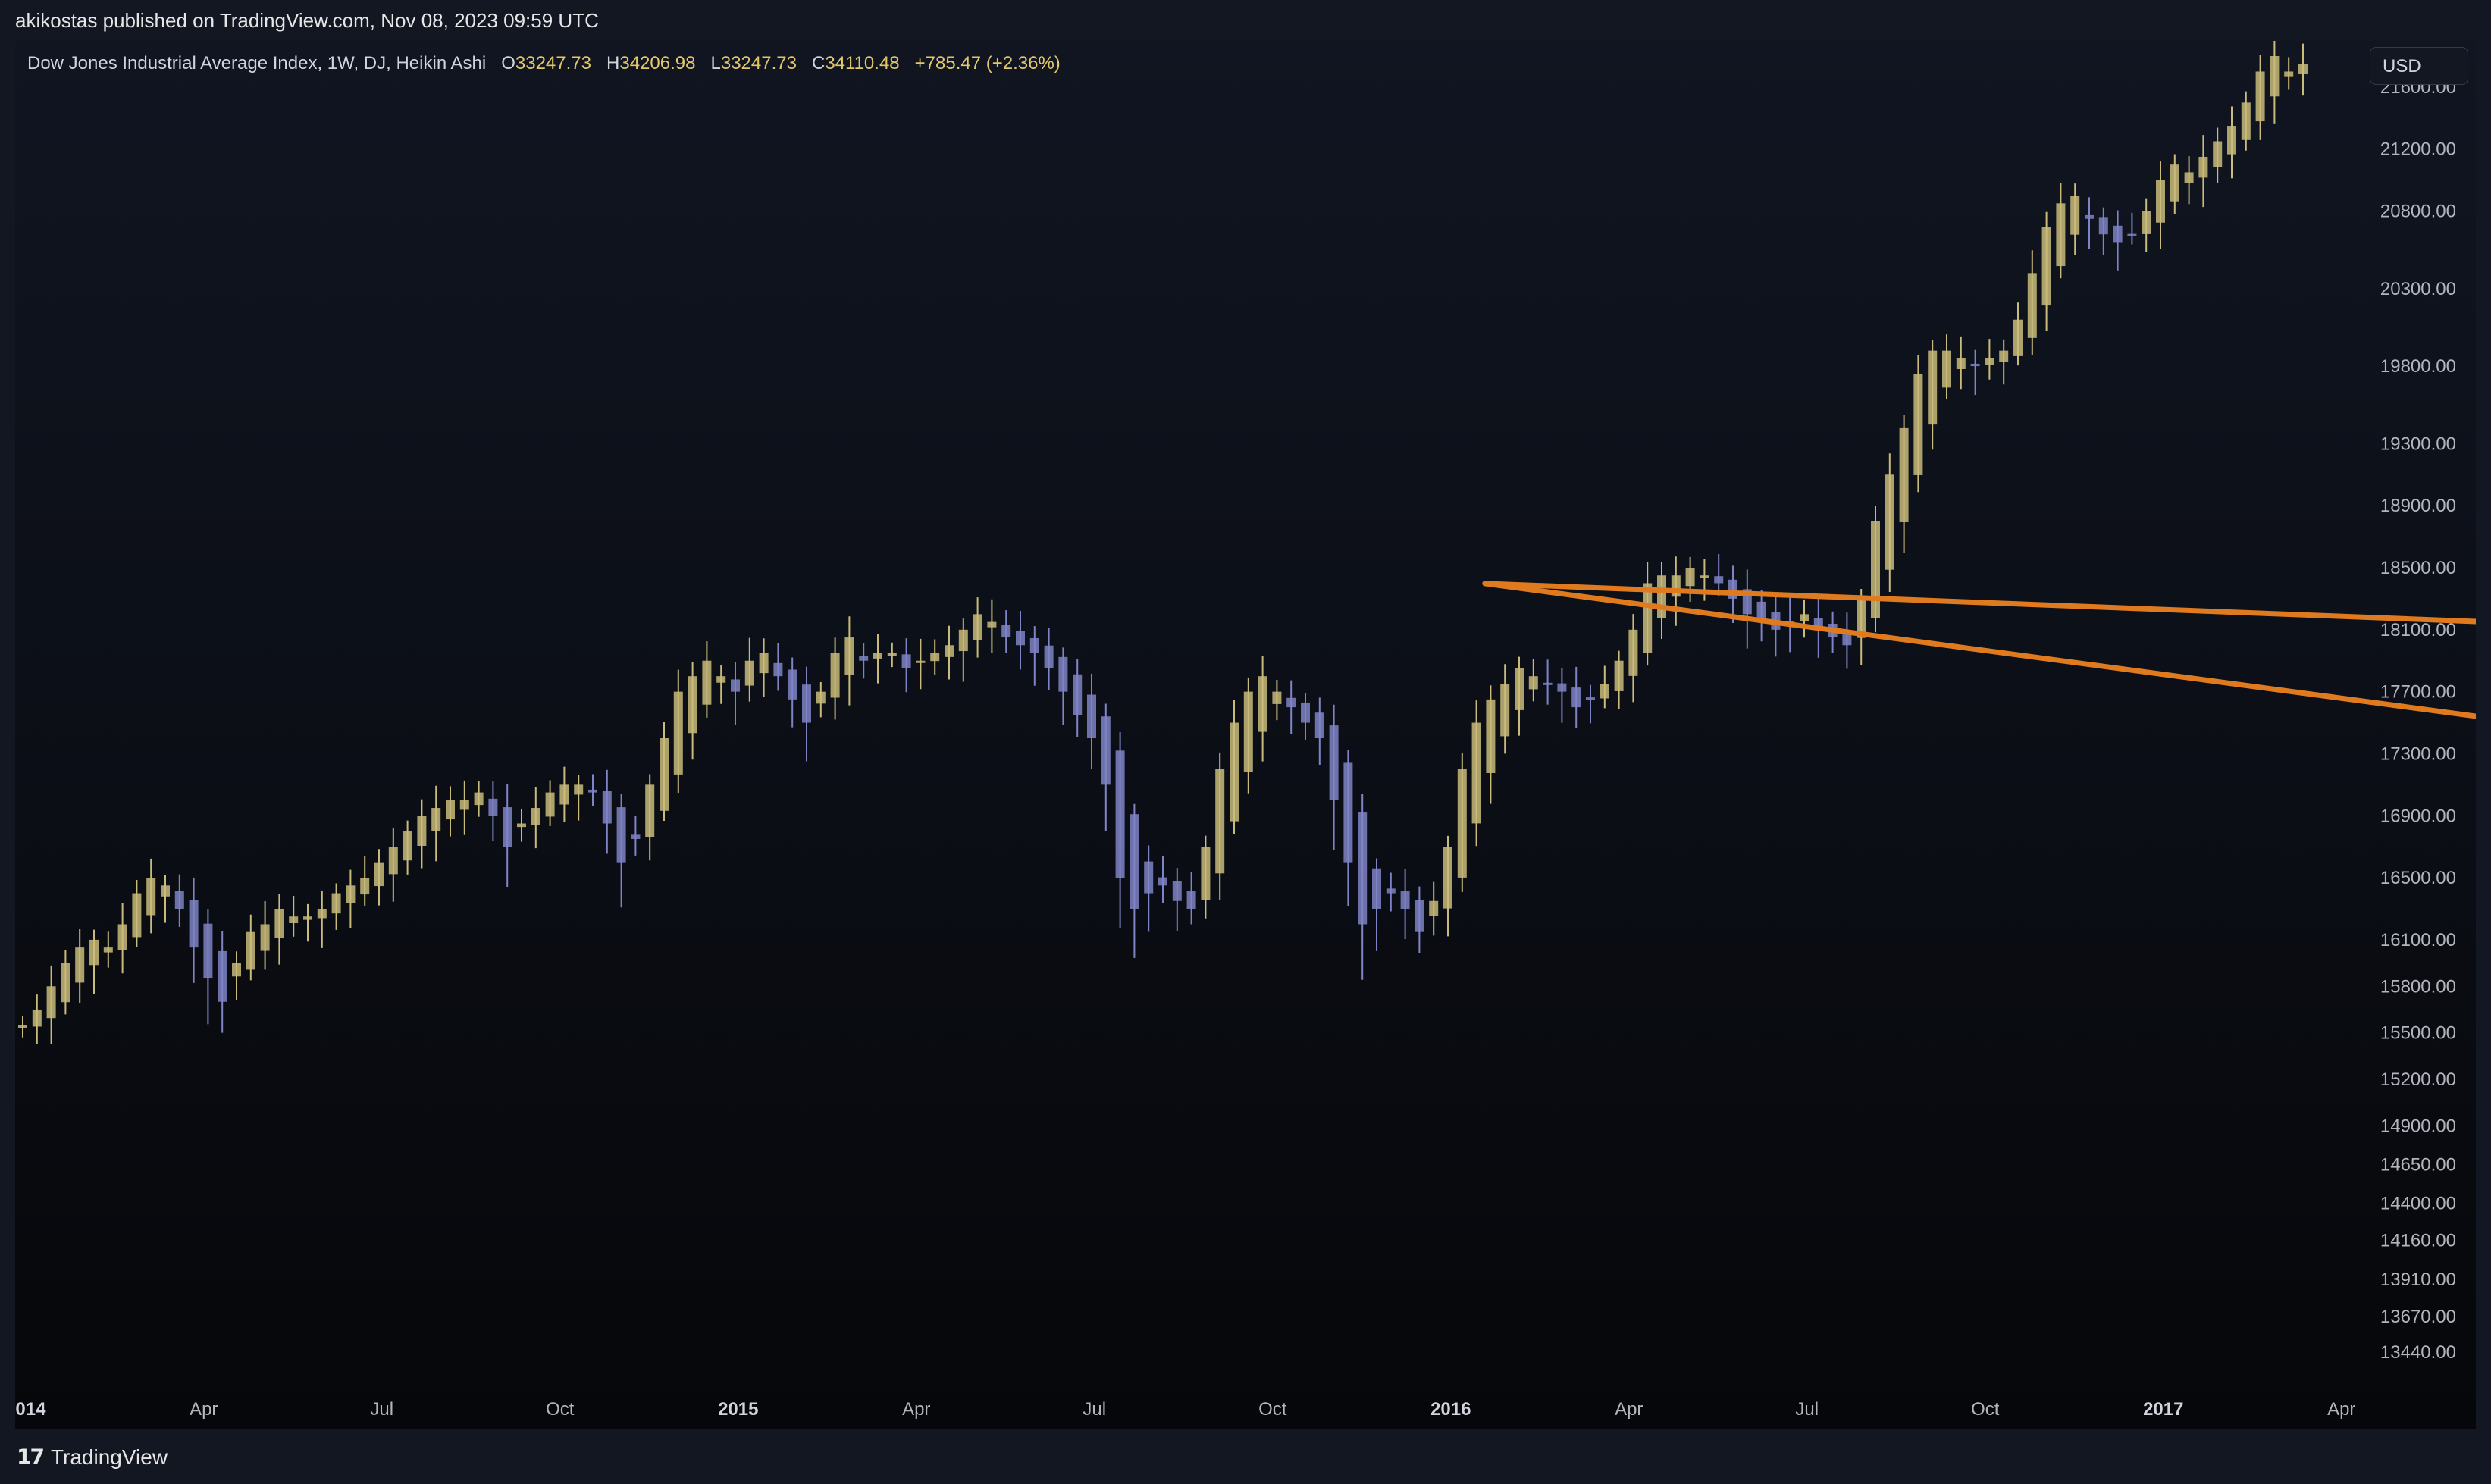 This screenshot has width=2491, height=1484. Describe the element at coordinates (2418, 630) in the screenshot. I see `y-tick-label: 18100.00` at that location.